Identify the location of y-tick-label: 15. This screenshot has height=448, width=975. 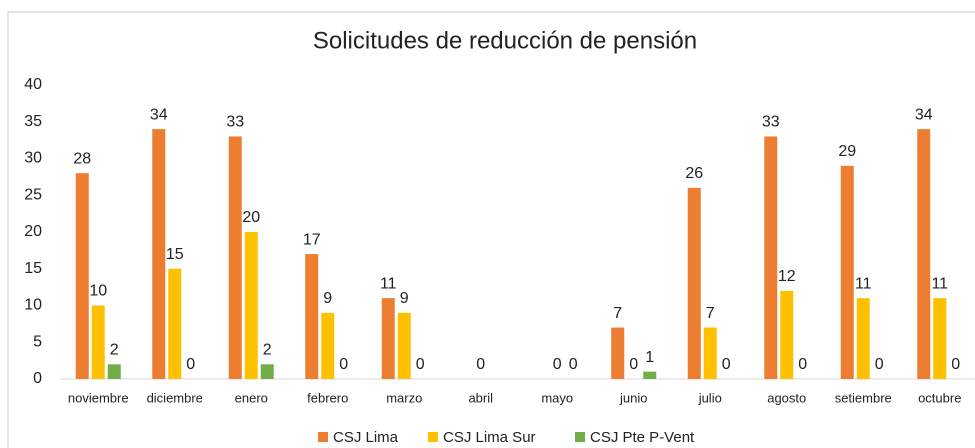
(33, 268).